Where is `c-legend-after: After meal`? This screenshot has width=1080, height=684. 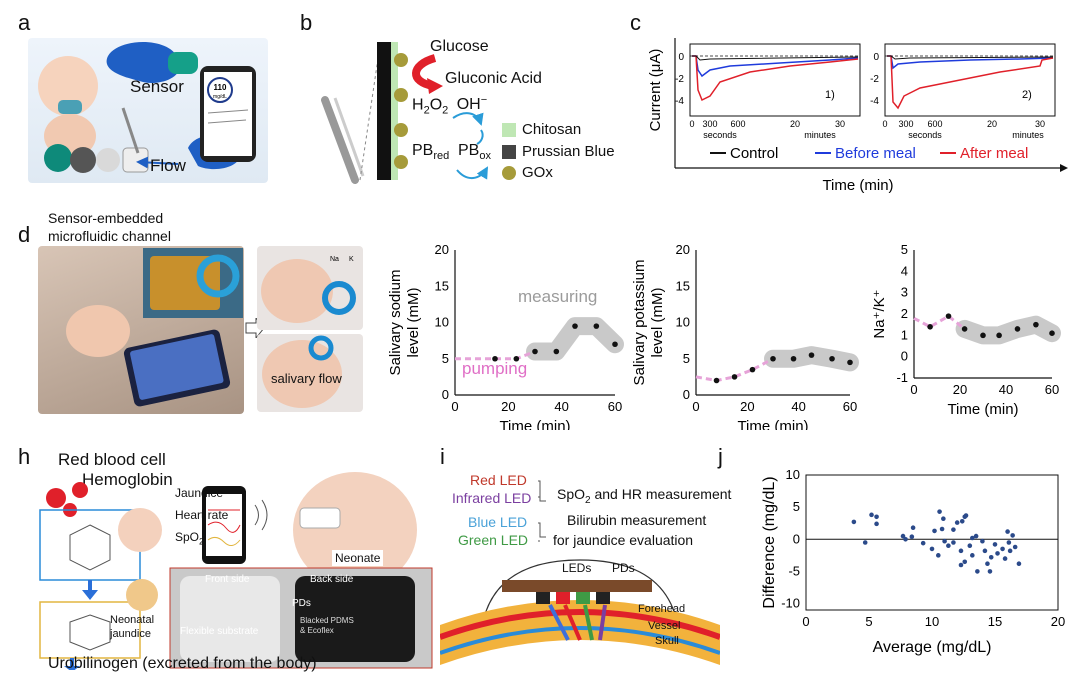
c-legend-after: After meal is located at coordinates (994, 153).